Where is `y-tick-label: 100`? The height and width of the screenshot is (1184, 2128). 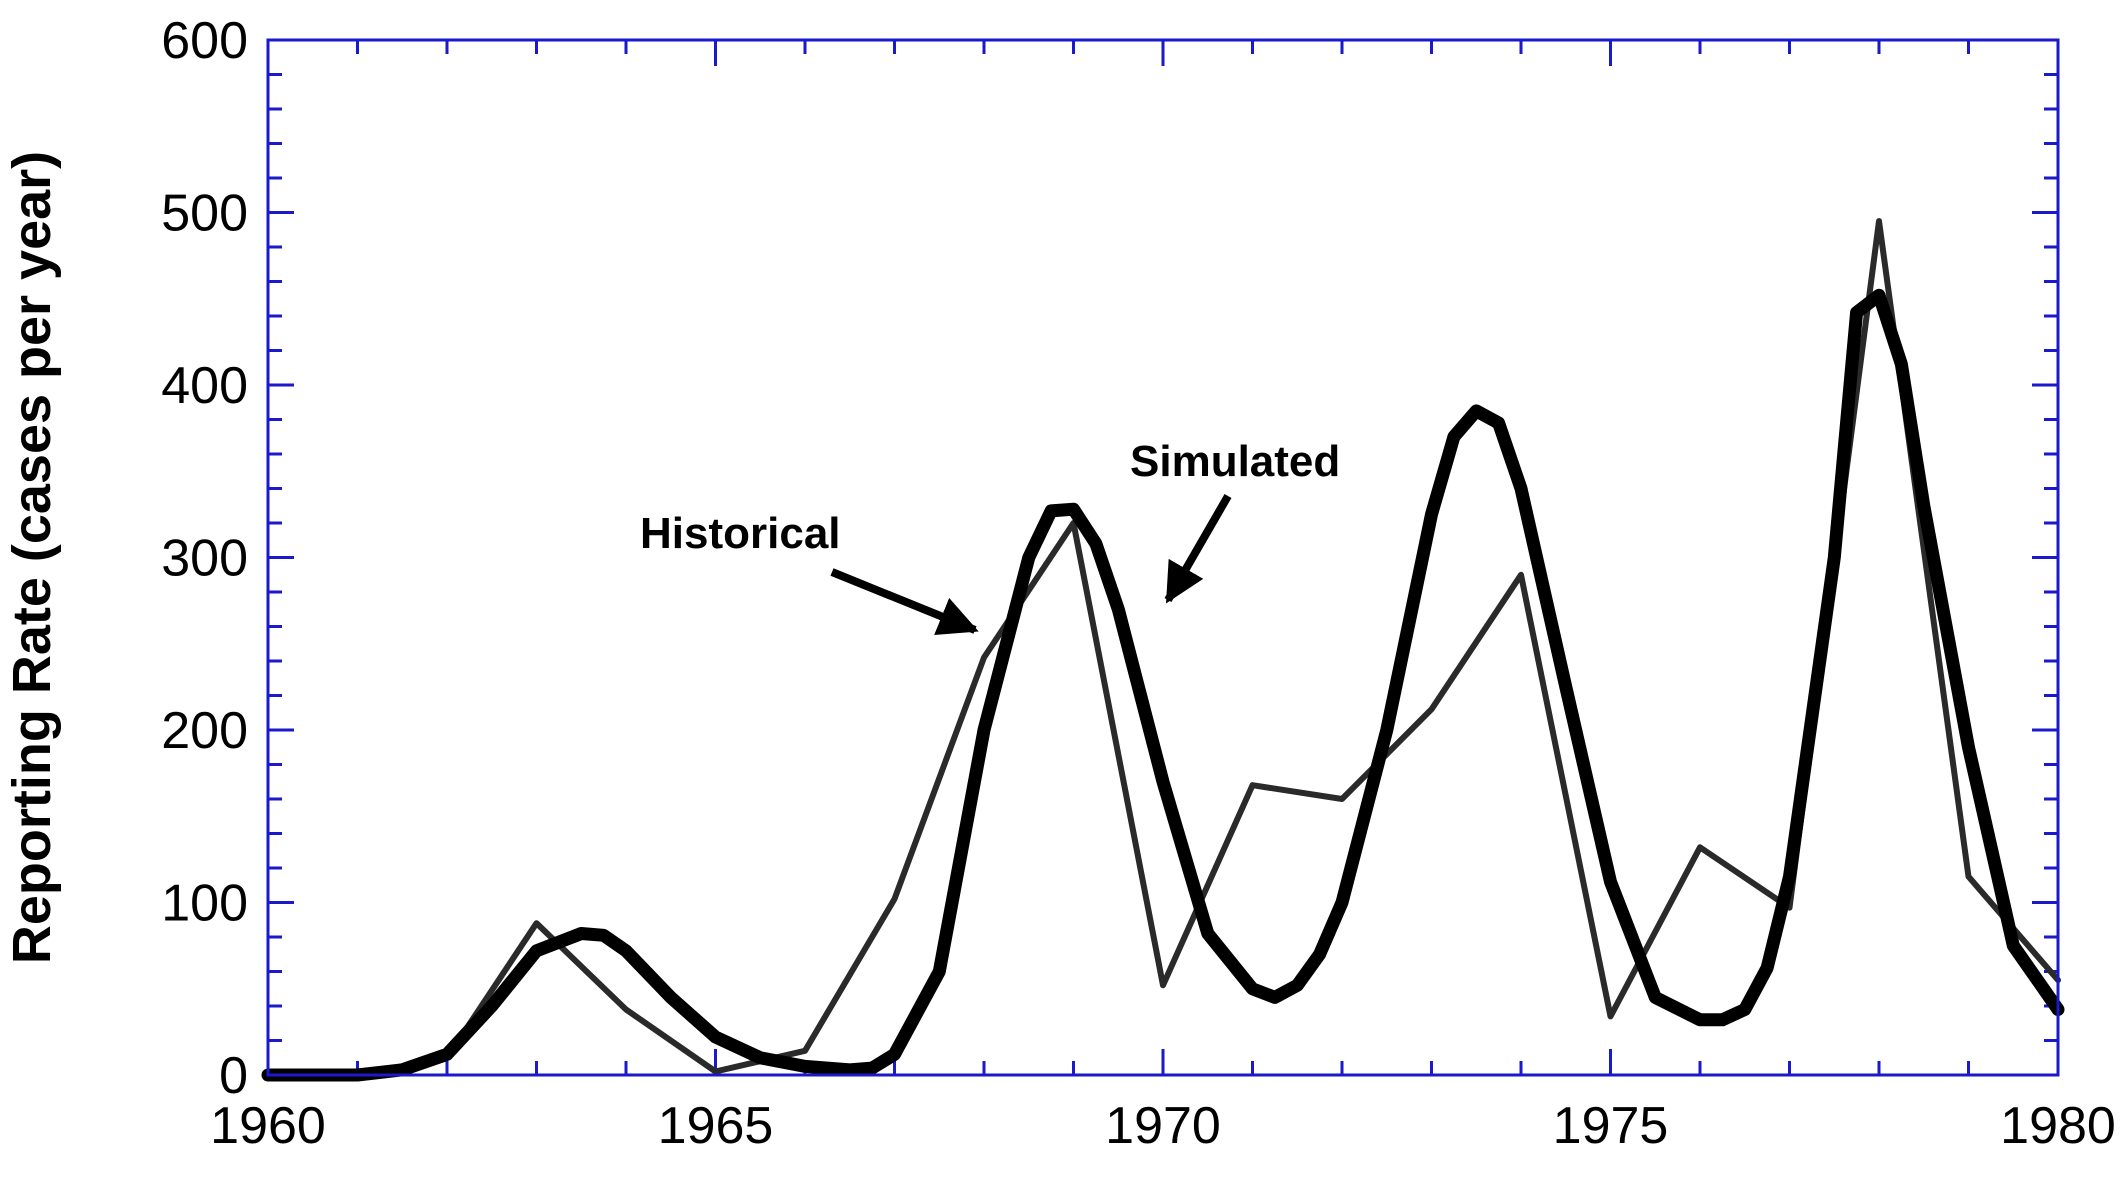 y-tick-label: 100 is located at coordinates (204, 904).